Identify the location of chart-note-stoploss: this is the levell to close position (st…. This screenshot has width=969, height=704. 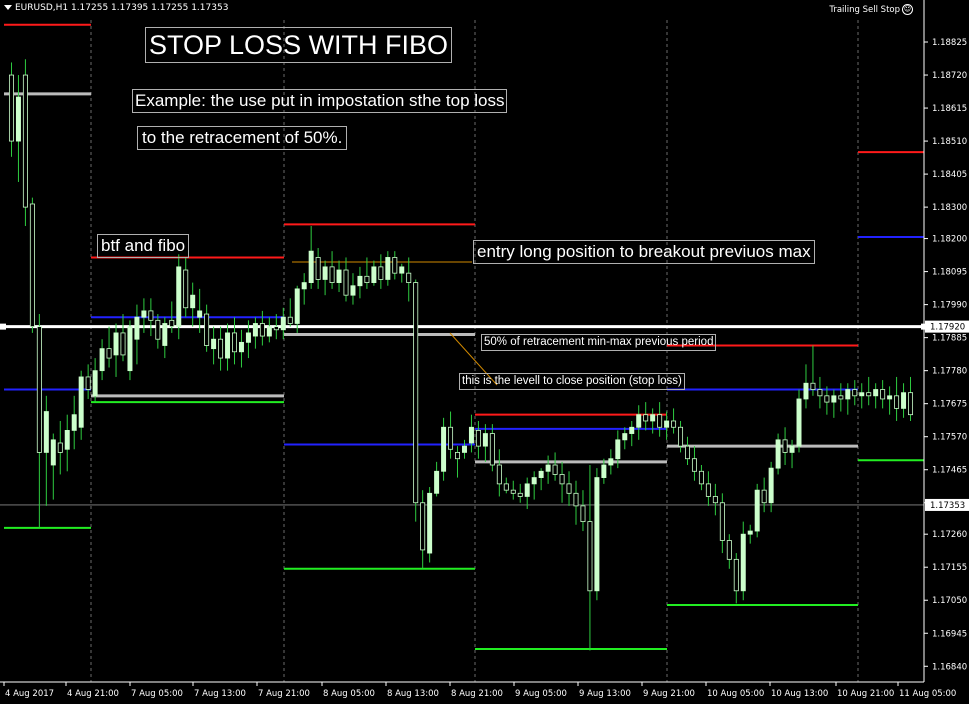
(572, 381).